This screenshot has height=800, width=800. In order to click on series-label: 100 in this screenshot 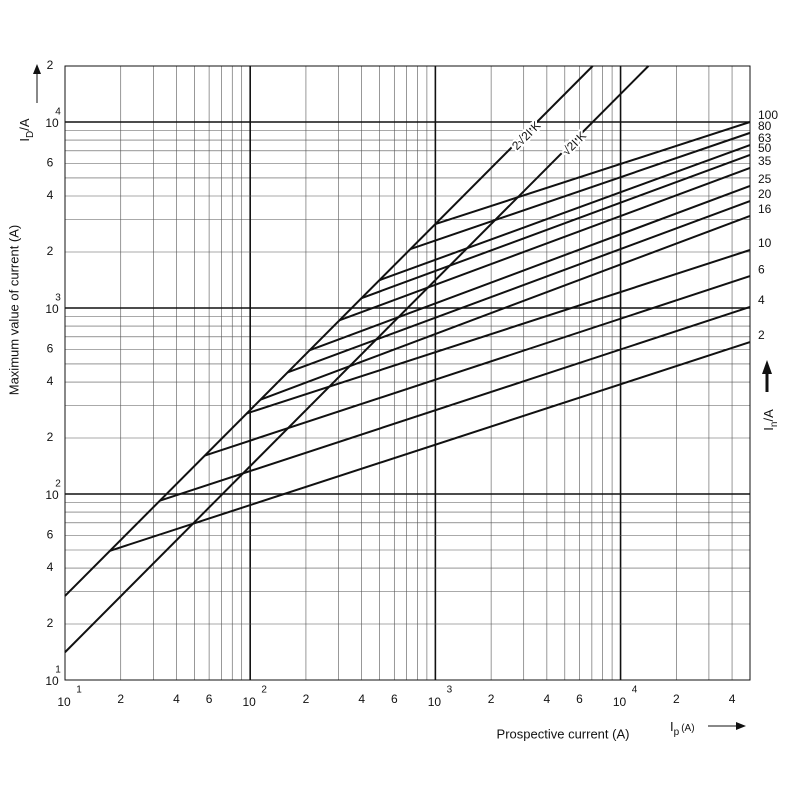, I will do `click(768, 115)`.